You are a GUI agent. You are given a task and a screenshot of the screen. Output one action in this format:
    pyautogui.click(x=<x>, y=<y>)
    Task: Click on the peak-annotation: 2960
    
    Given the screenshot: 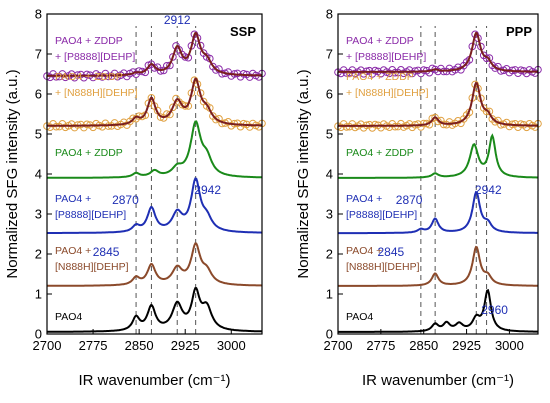 What is the action you would take?
    pyautogui.click(x=494, y=310)
    